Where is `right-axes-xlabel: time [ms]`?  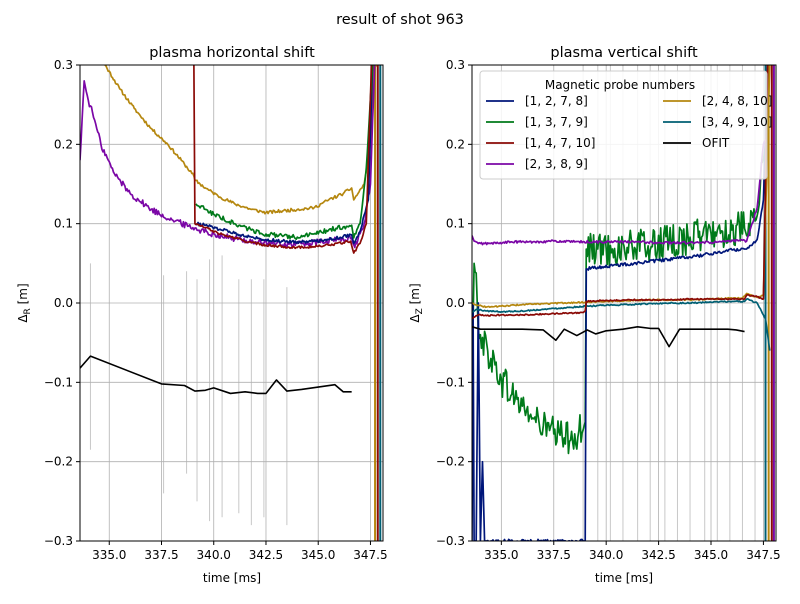
right-axes-xlabel: time [ms] is located at coordinates (624, 578).